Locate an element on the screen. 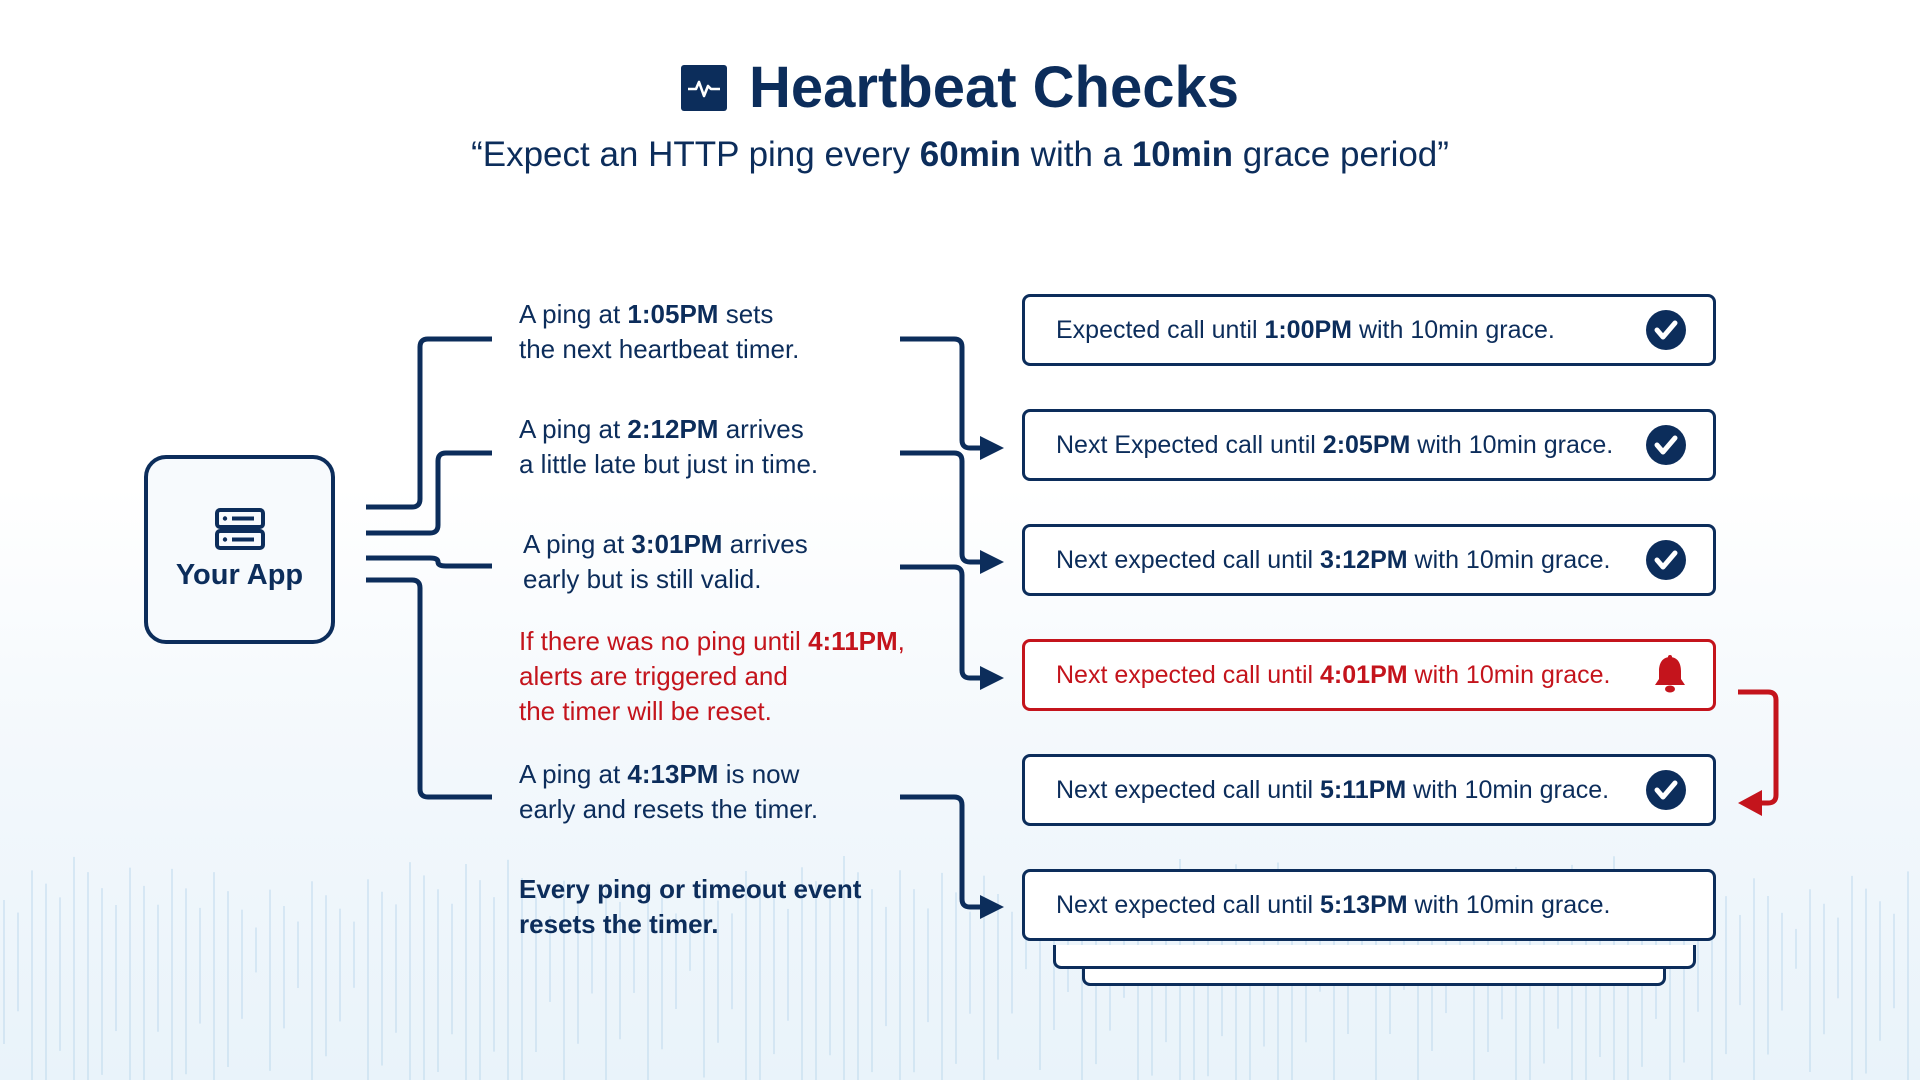  connector-app-step1 is located at coordinates (429, 423).